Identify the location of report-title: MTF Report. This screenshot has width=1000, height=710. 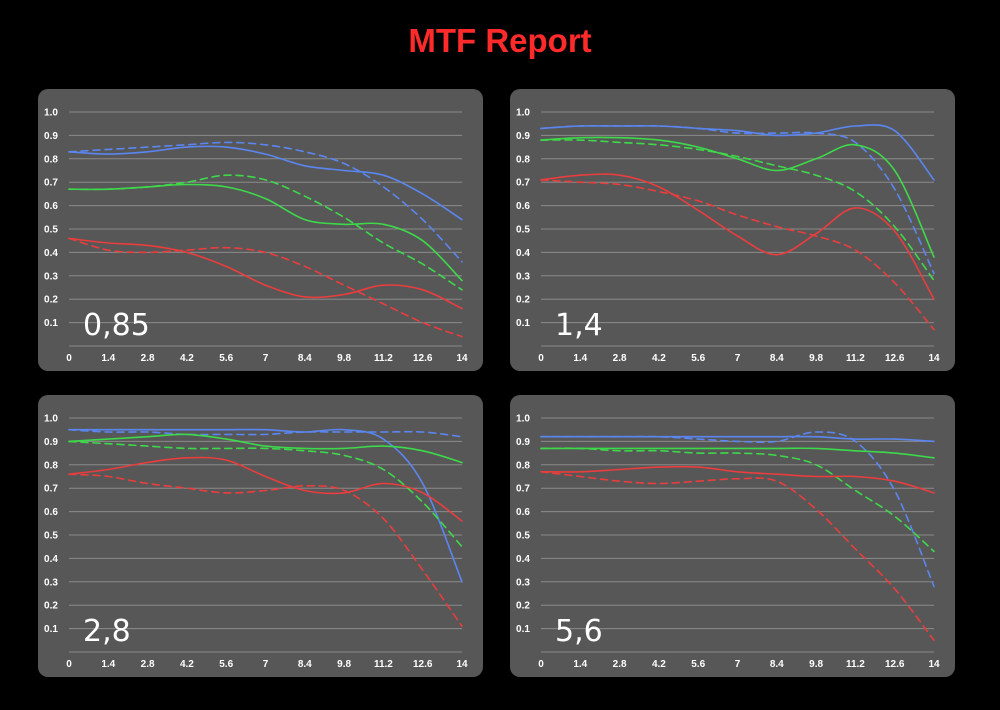
(500, 40).